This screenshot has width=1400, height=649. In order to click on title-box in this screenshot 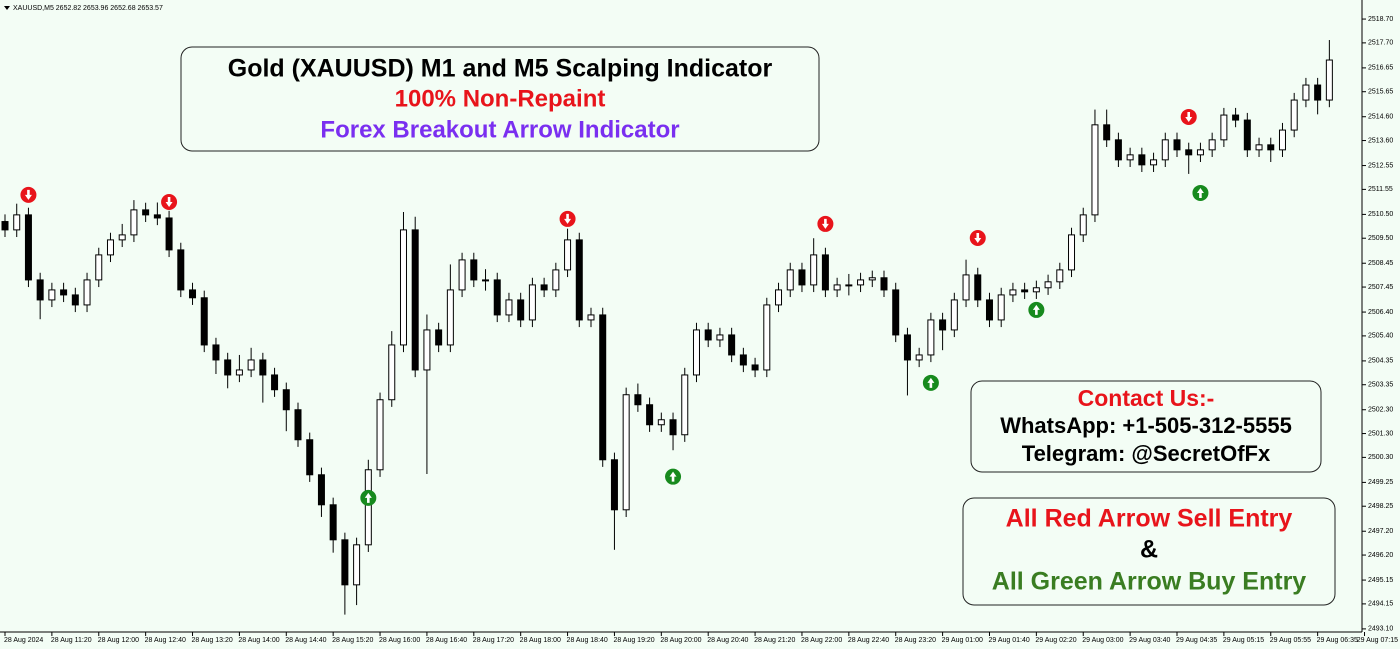, I will do `click(500, 99)`.